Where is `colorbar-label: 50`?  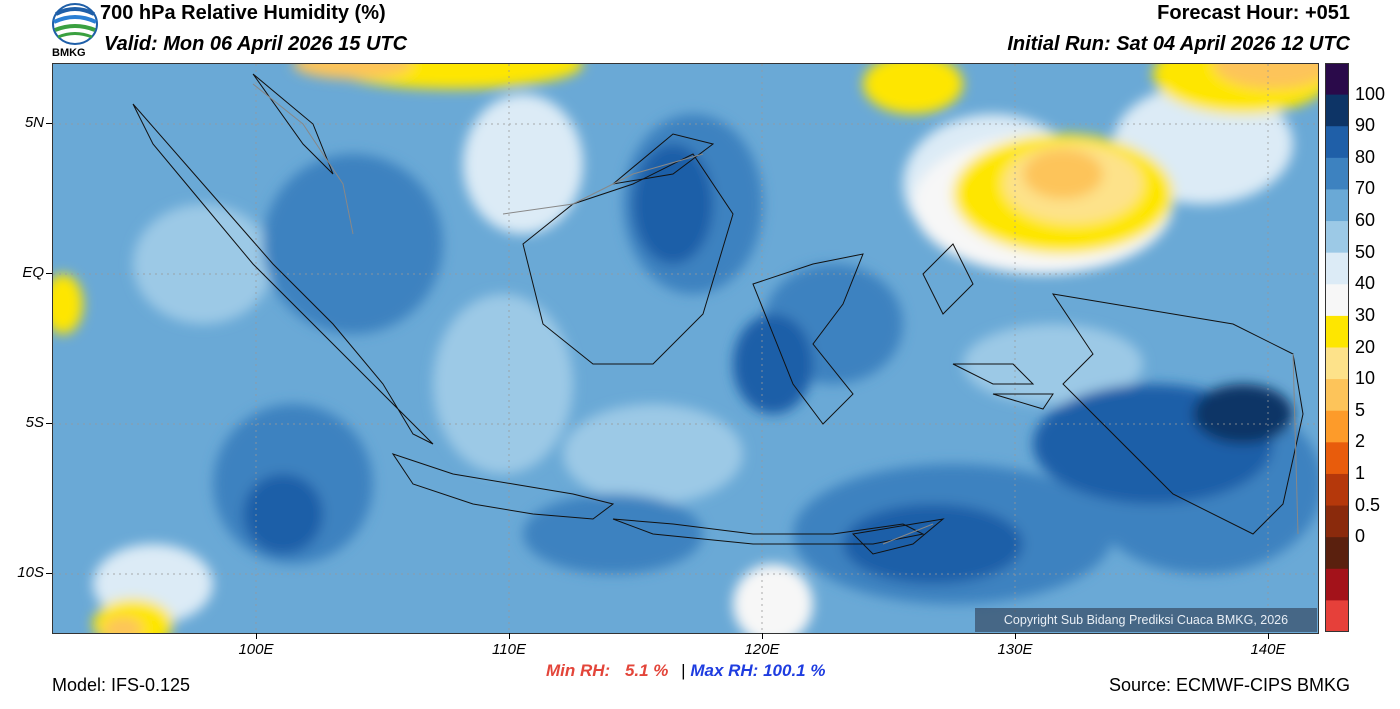 colorbar-label: 50 is located at coordinates (1365, 251).